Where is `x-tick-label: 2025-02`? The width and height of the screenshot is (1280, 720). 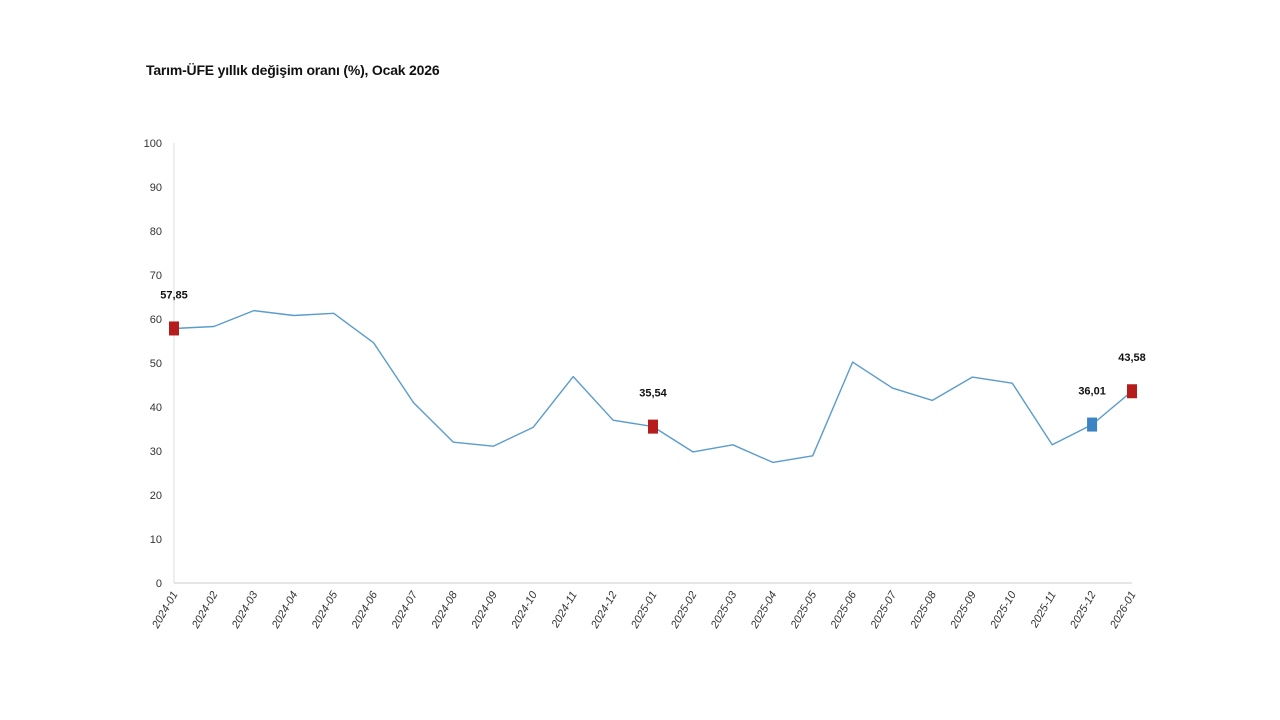 x-tick-label: 2025-02 is located at coordinates (683, 611).